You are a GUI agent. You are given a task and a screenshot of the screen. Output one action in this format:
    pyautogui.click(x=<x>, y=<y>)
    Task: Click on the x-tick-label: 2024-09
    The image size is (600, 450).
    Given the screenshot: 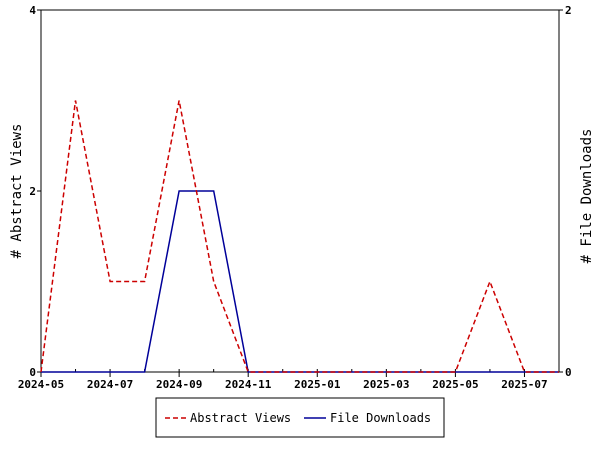 What is the action you would take?
    pyautogui.click(x=179, y=384)
    